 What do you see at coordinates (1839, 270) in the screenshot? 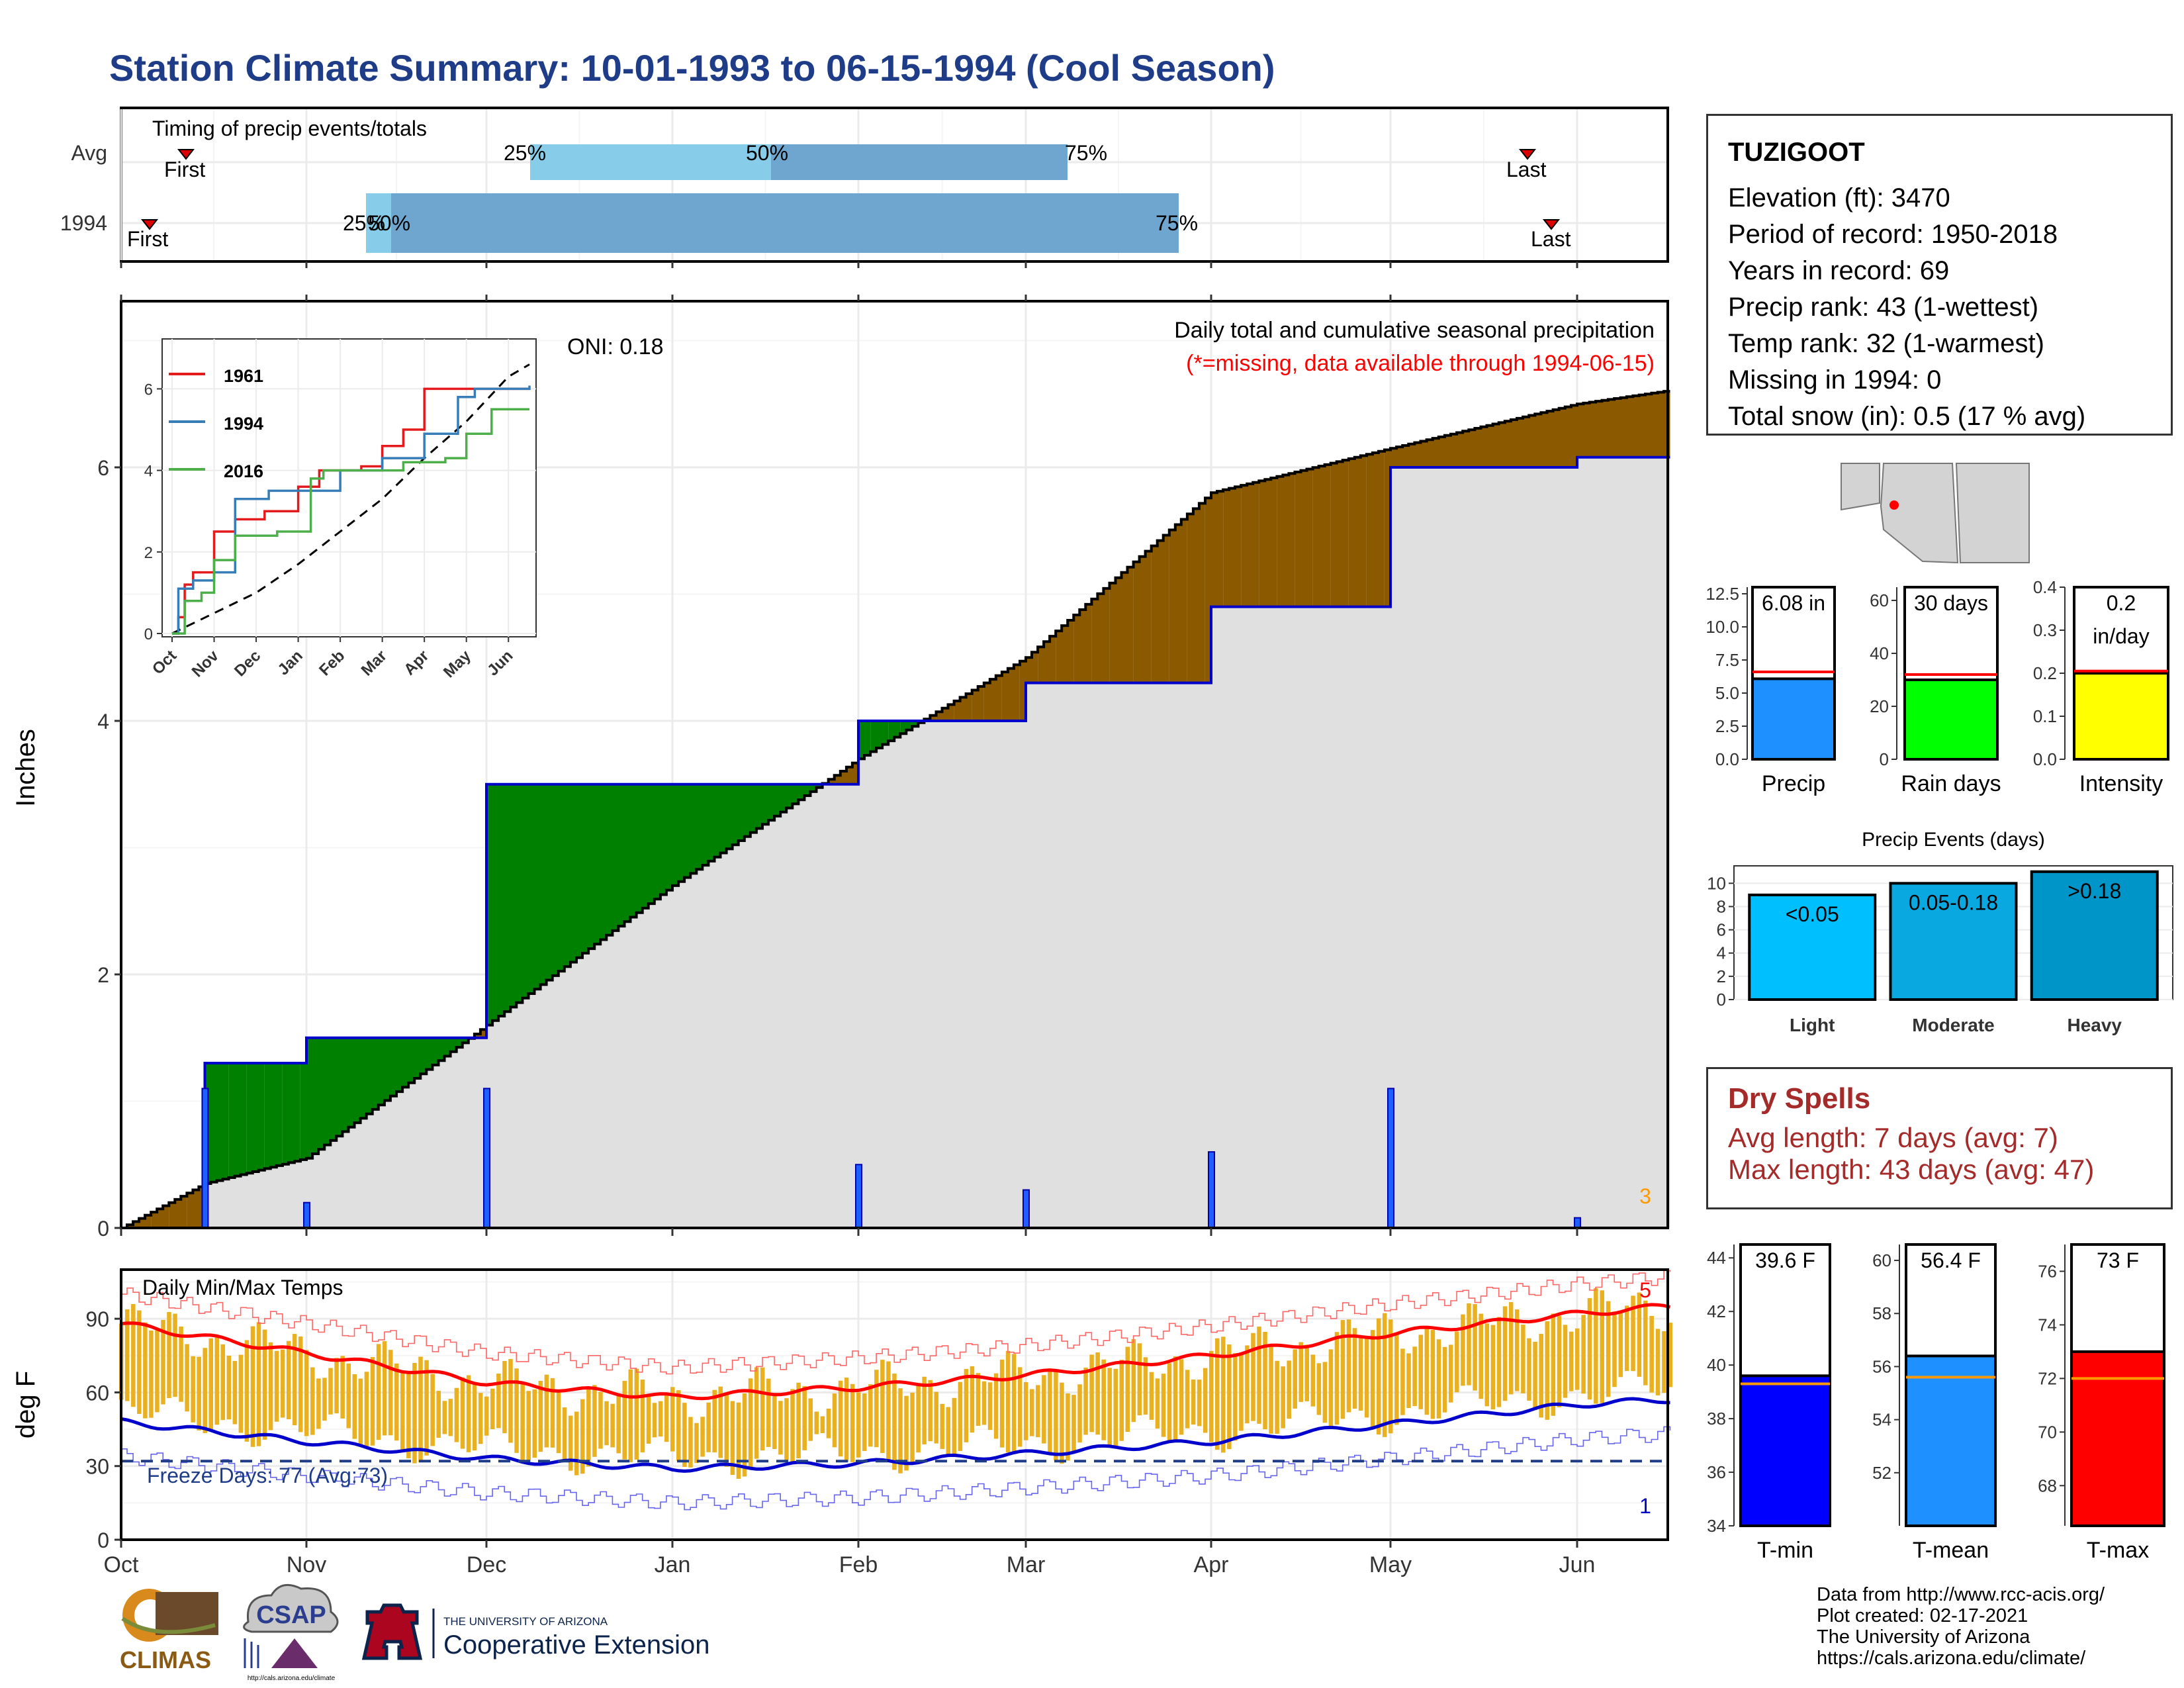
I see `station-years: Years in record: 69` at bounding box center [1839, 270].